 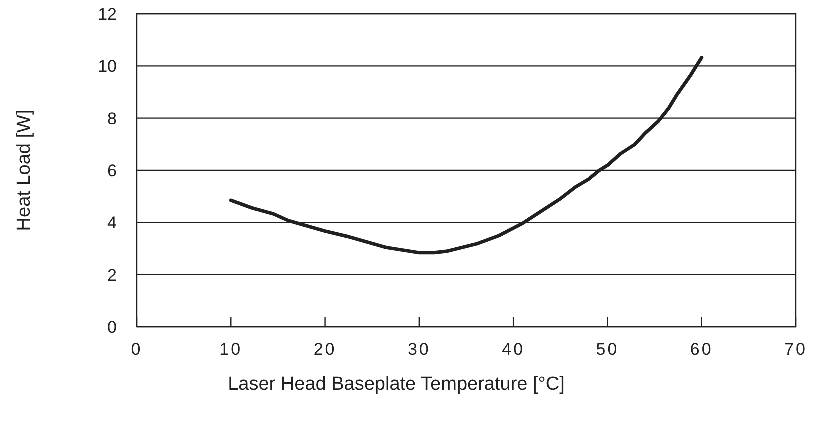 What do you see at coordinates (112, 171) in the screenshot?
I see `y-tick-label: 6` at bounding box center [112, 171].